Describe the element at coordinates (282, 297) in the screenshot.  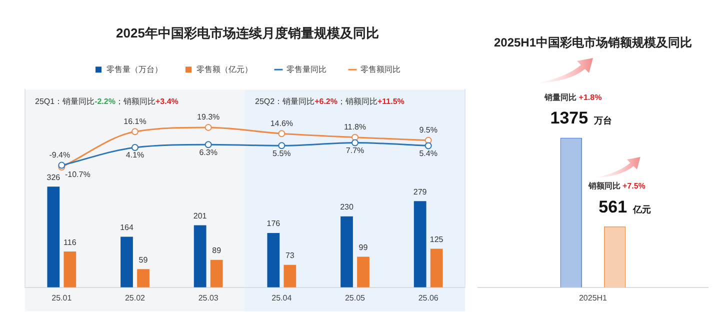
I see `x-tick-label: 25.04` at that location.